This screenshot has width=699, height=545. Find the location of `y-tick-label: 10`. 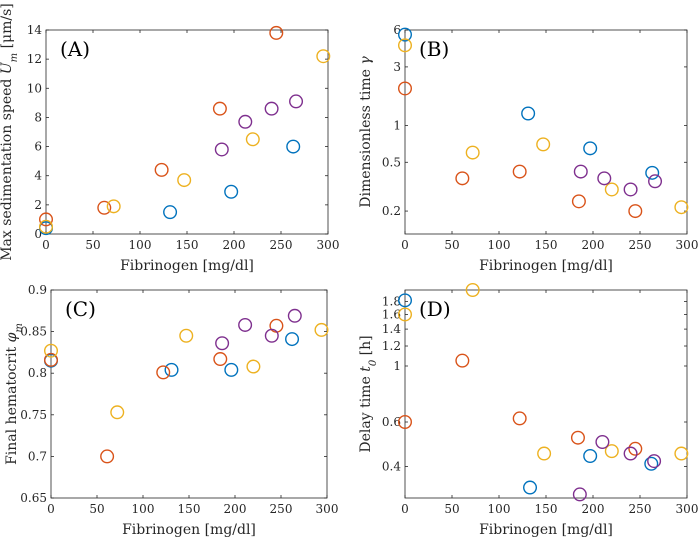

y-tick-label: 10 is located at coordinates (34, 88).